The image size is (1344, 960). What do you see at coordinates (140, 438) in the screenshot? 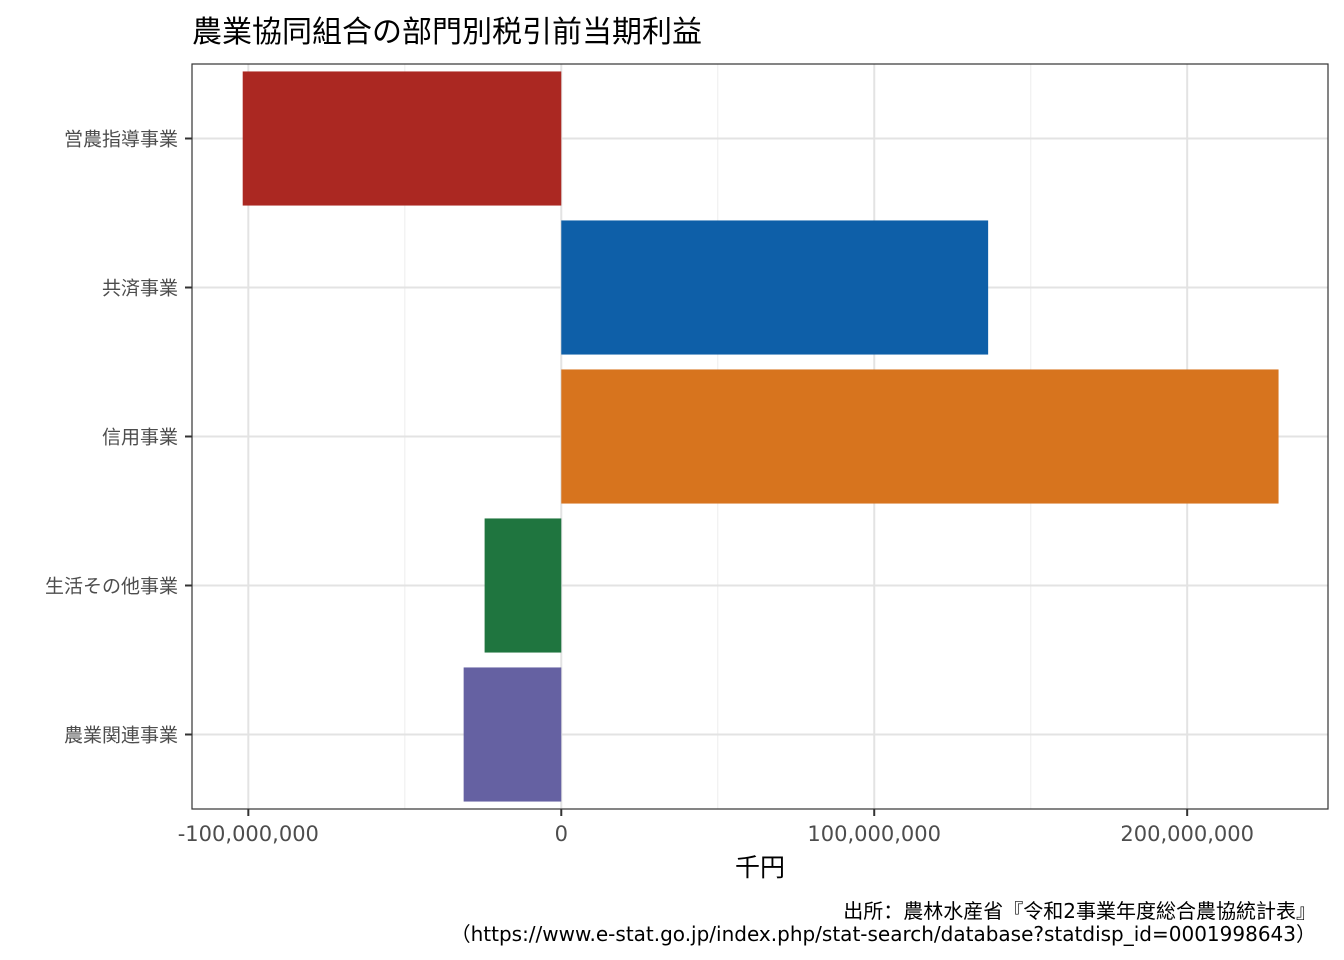
I see `y-tick-label-2: 信用事業` at bounding box center [140, 438].